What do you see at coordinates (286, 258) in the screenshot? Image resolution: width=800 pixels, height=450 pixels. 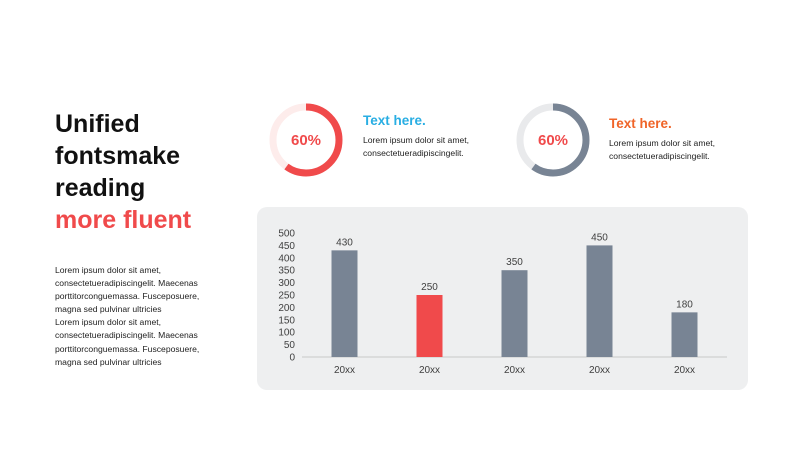 I see `y-tick-label: 400` at bounding box center [286, 258].